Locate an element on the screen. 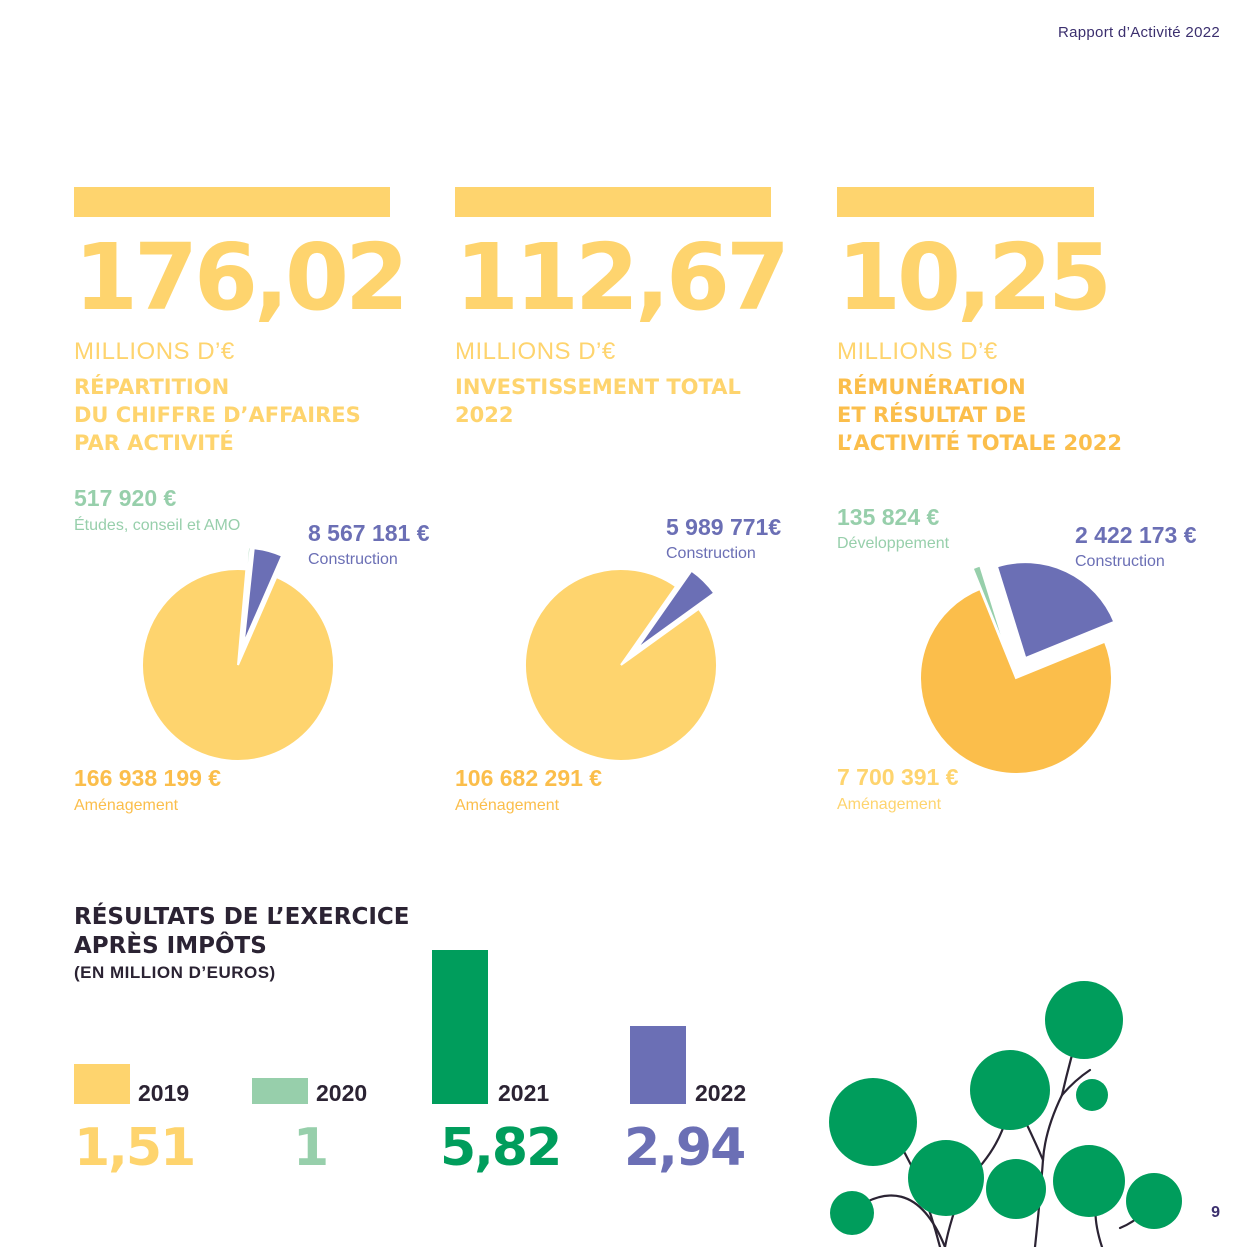 The width and height of the screenshot is (1247, 1247). results-title-line: APRÈS IMPÔTS is located at coordinates (170, 946).